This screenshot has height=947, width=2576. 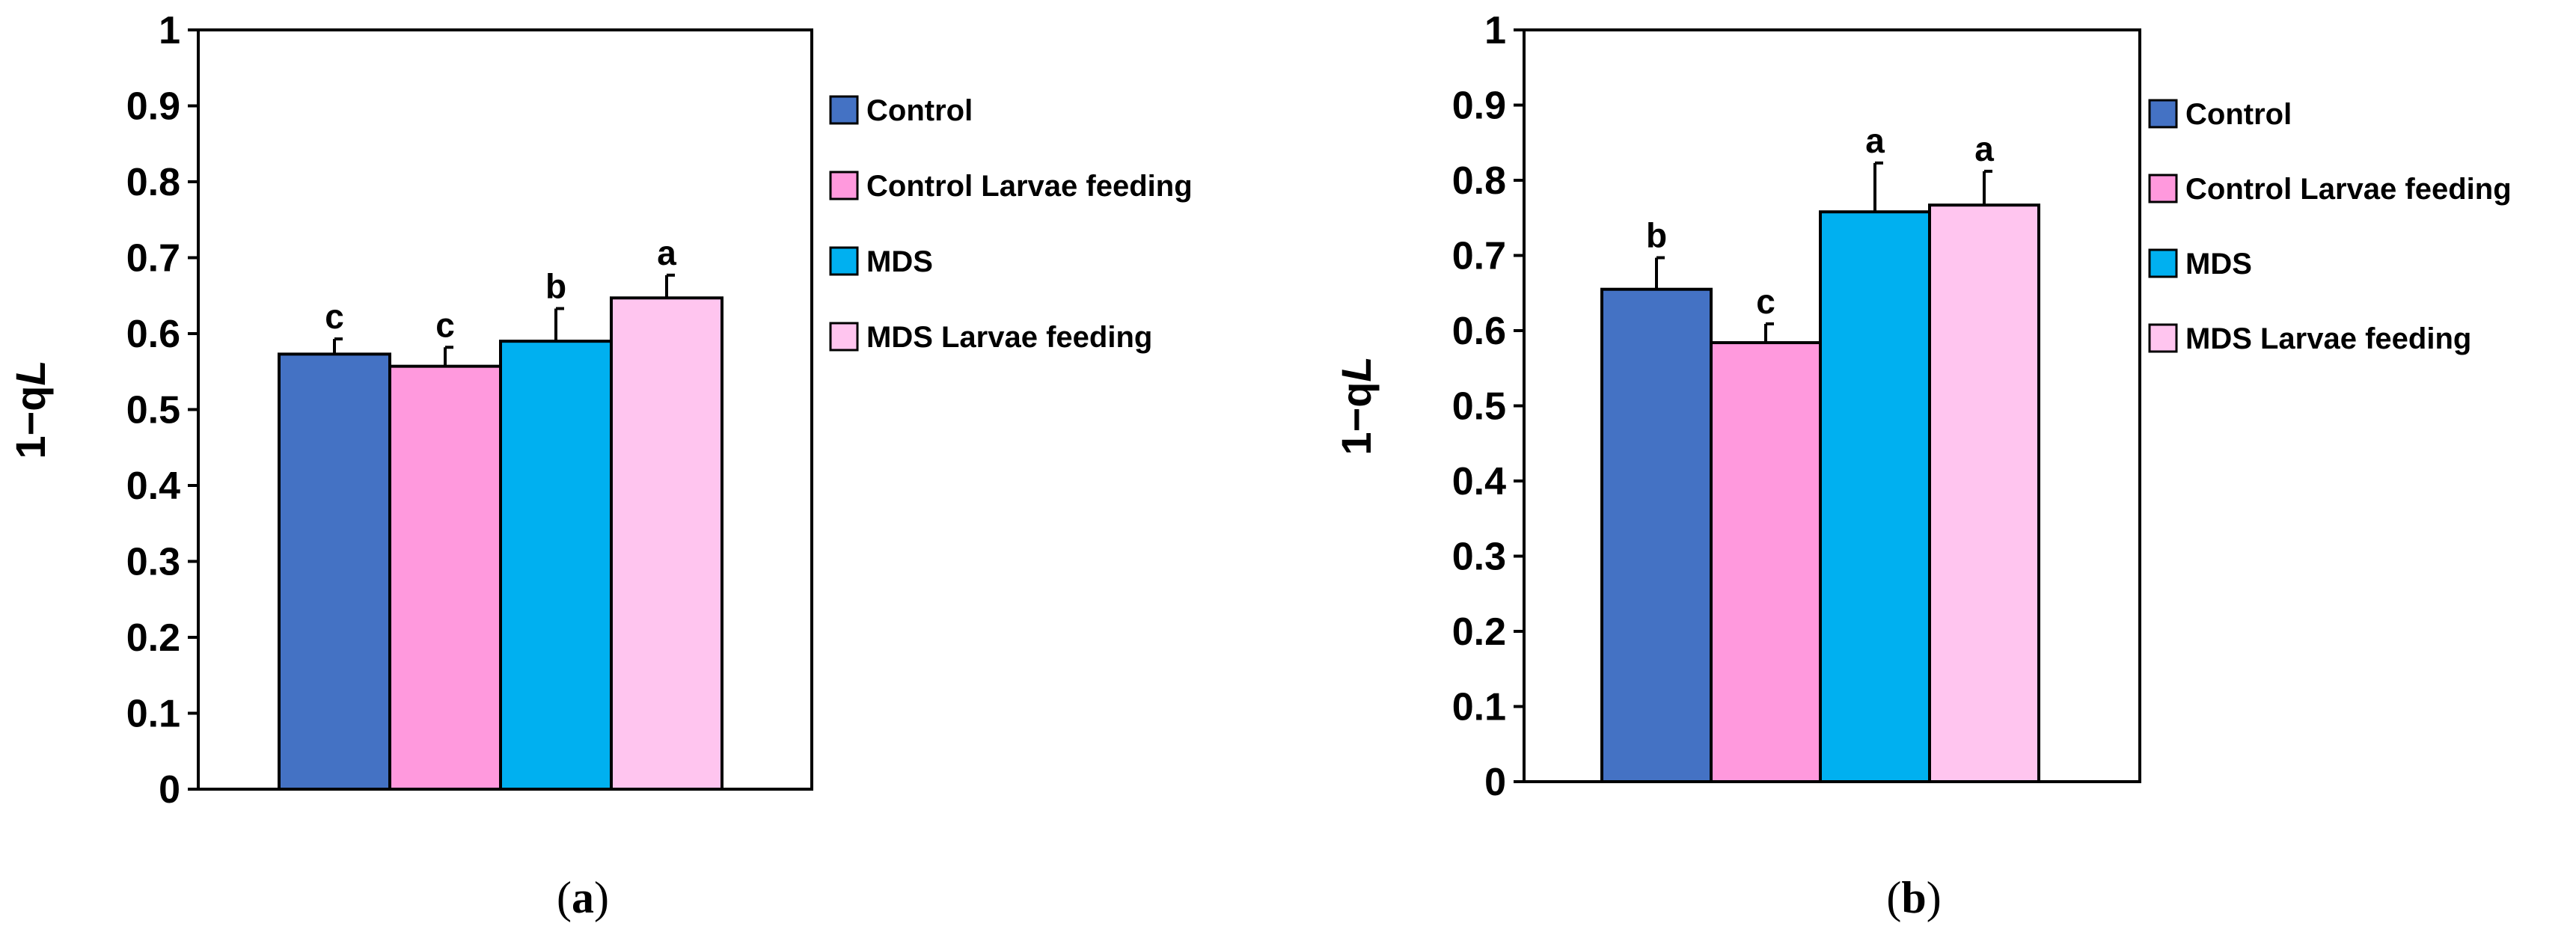 I want to click on panel-label-letter: b, so click(x=1913, y=897).